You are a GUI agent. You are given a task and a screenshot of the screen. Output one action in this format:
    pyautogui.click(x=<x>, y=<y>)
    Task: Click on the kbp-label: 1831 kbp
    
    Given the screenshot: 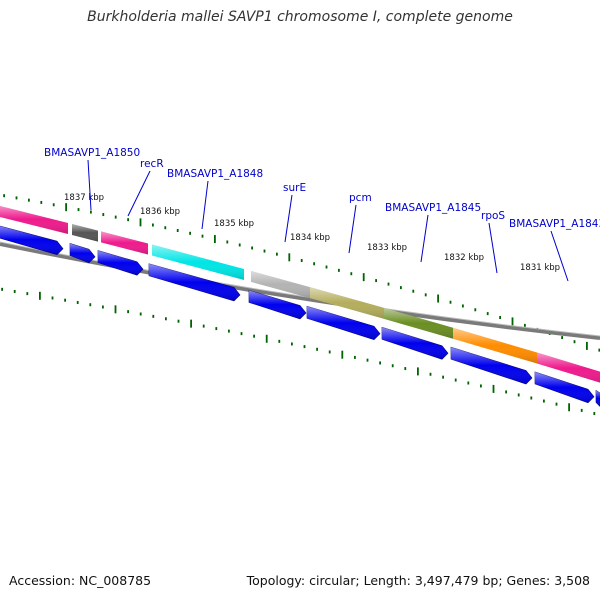 What is the action you would take?
    pyautogui.click(x=540, y=268)
    